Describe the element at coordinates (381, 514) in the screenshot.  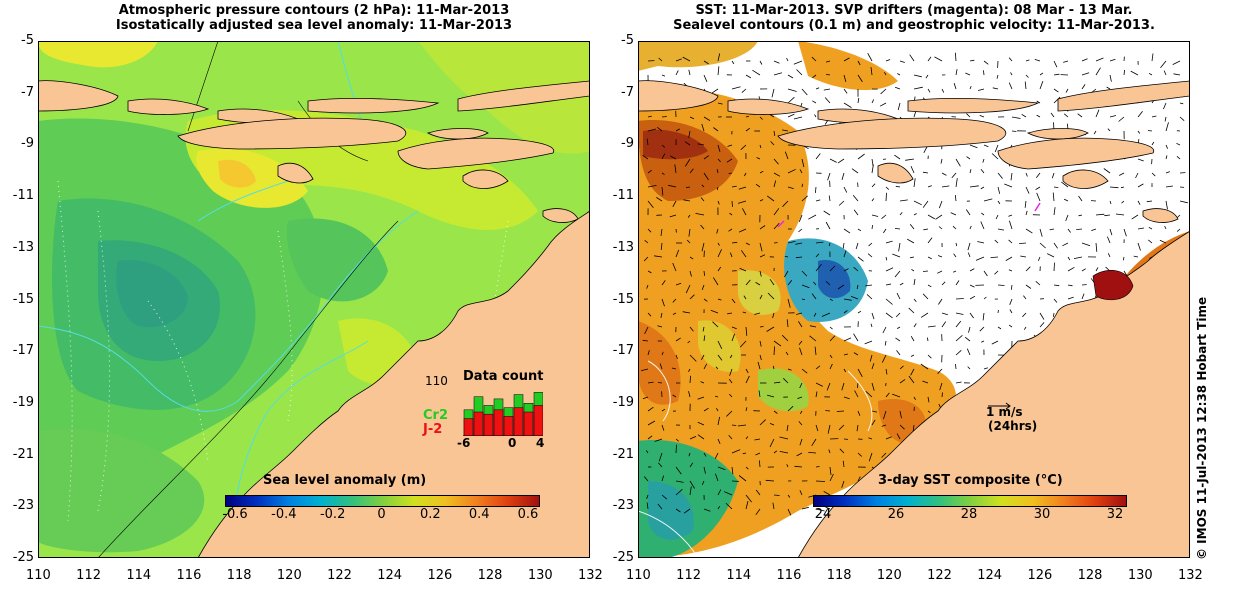
I see `colorbar-tick-label: 0` at that location.